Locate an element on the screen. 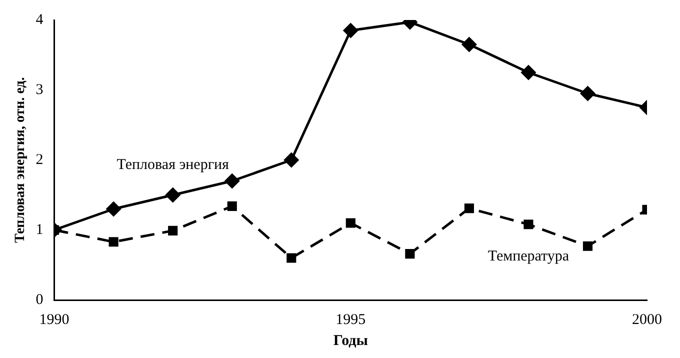 This screenshot has height=358, width=680. y-tick-label: 3 is located at coordinates (40, 90).